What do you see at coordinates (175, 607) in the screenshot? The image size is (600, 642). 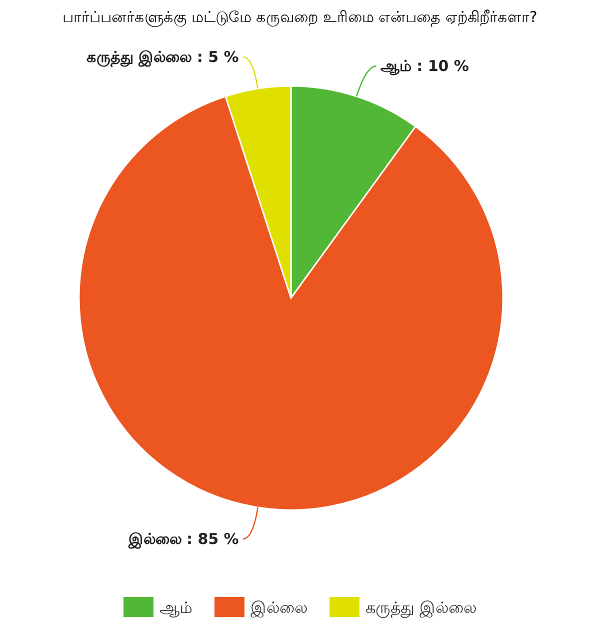 I see `legend-label: ஆம்` at bounding box center [175, 607].